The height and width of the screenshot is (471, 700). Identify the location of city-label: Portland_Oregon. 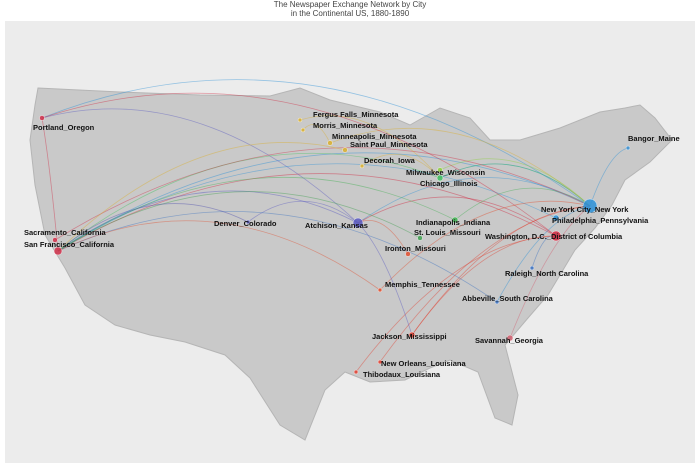
(64, 127).